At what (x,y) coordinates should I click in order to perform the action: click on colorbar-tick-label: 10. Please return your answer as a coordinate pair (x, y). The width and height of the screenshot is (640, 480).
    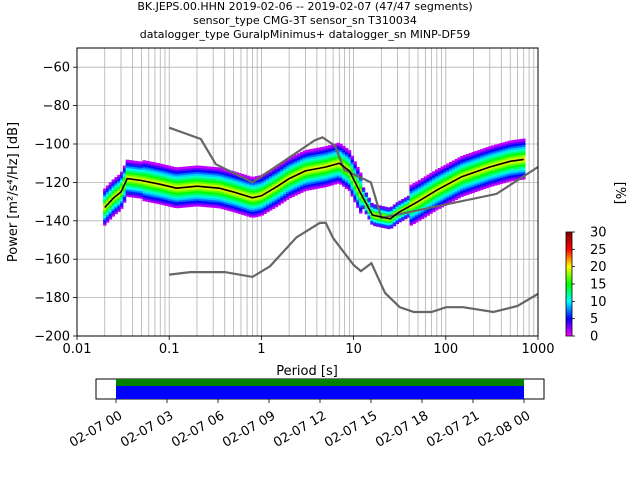
    Looking at the image, I should click on (598, 302).